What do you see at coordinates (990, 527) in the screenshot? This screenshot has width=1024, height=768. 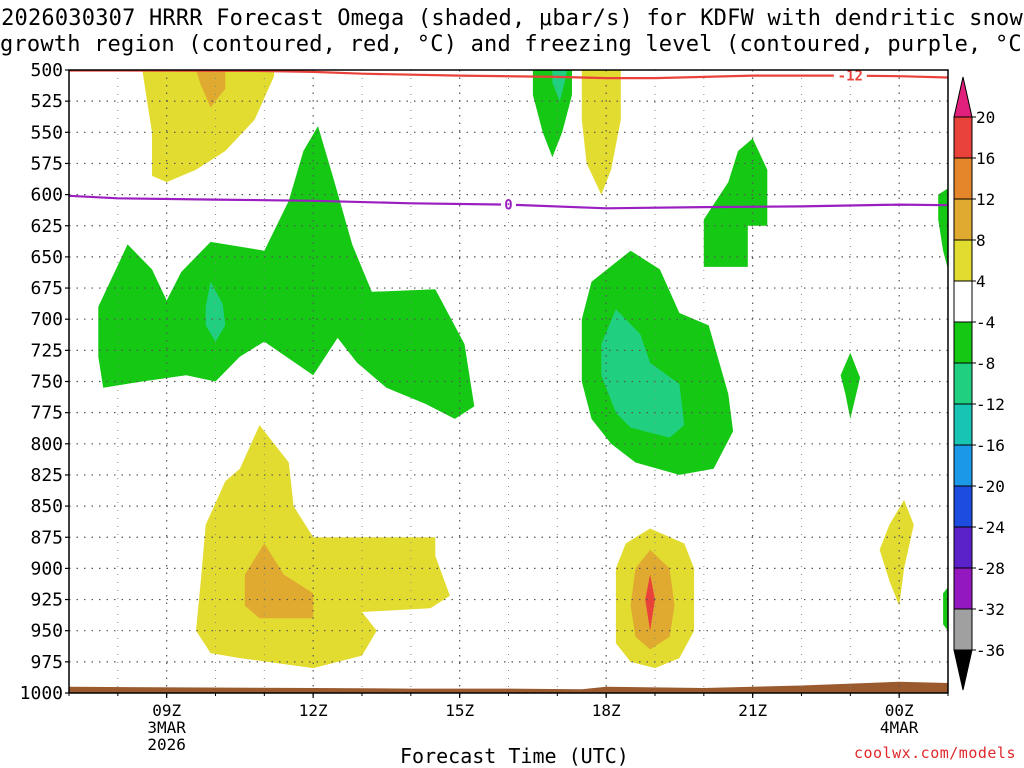 I see `colorbar-label--24: -24` at bounding box center [990, 527].